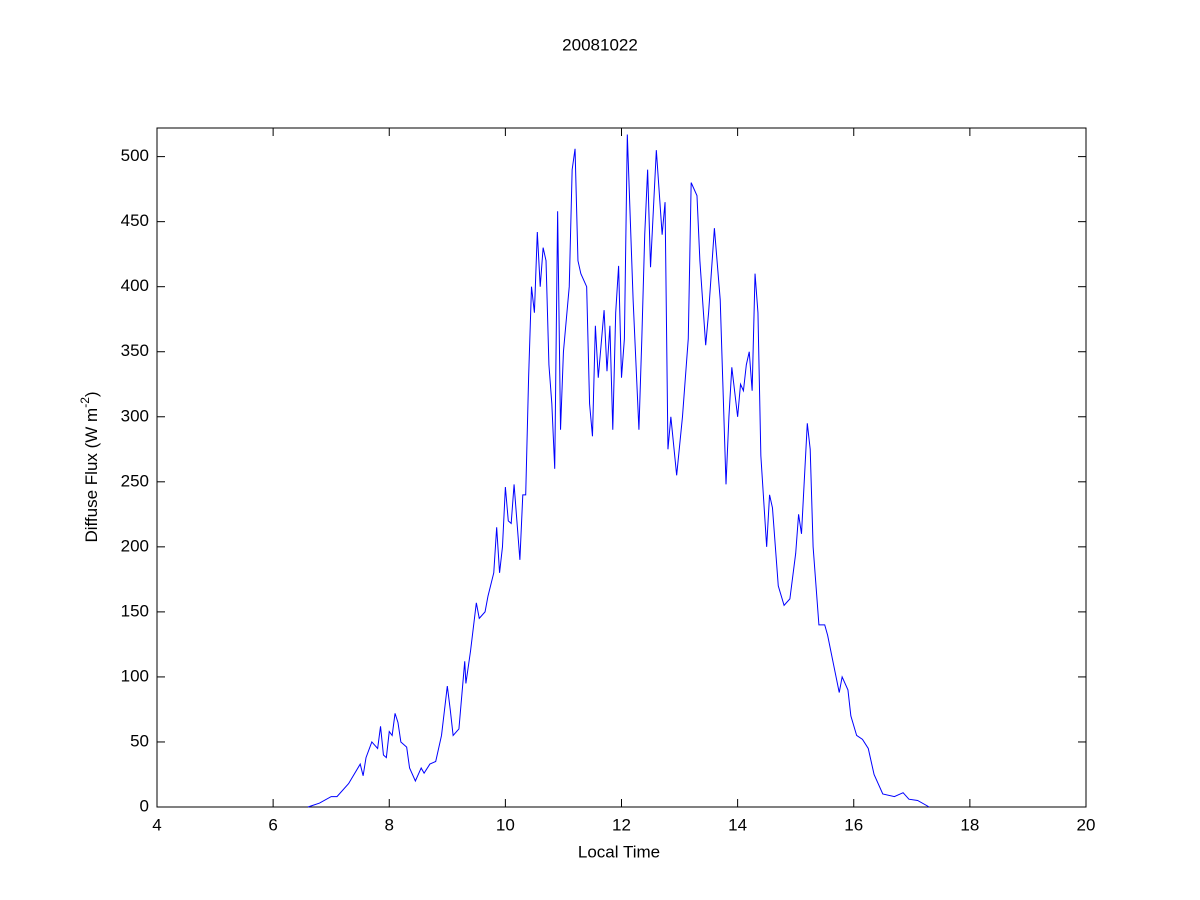  What do you see at coordinates (156, 824) in the screenshot?
I see `x-tick-label: 4` at bounding box center [156, 824].